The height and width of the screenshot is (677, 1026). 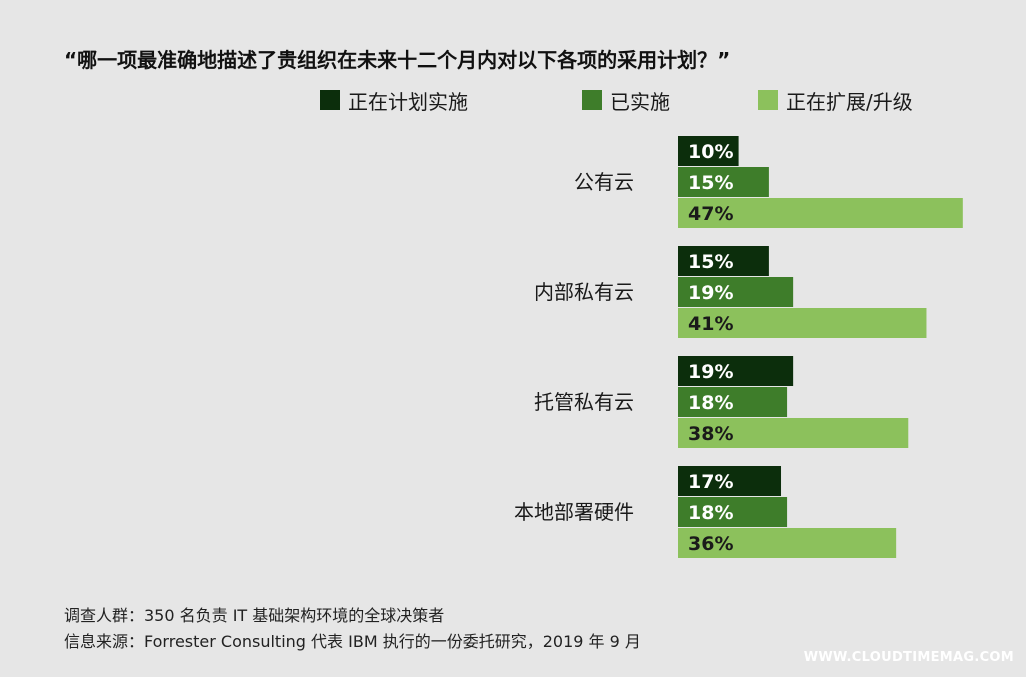 I want to click on data-label: 36%, so click(x=710, y=544).